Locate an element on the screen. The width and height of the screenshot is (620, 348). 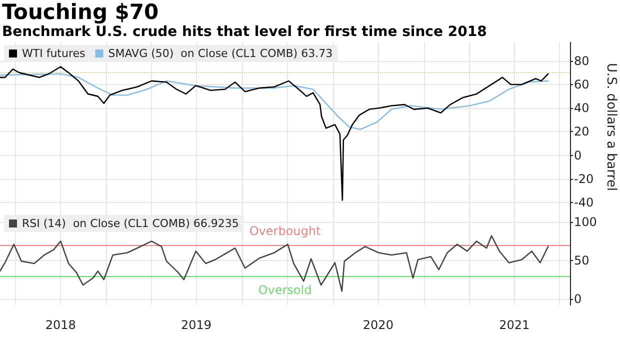
legend-label: SMAVG (50) on Close (CL1 COMB) 63.73 is located at coordinates (220, 53).